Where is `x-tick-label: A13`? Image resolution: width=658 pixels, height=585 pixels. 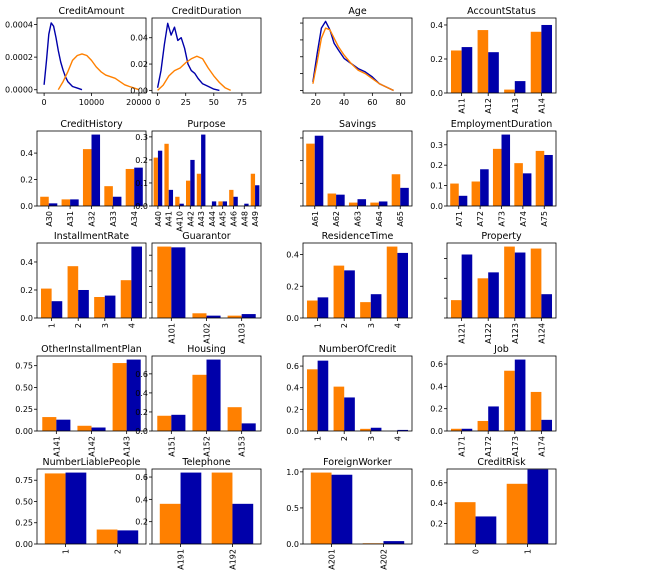 x-tick-label: A13 is located at coordinates (515, 106).